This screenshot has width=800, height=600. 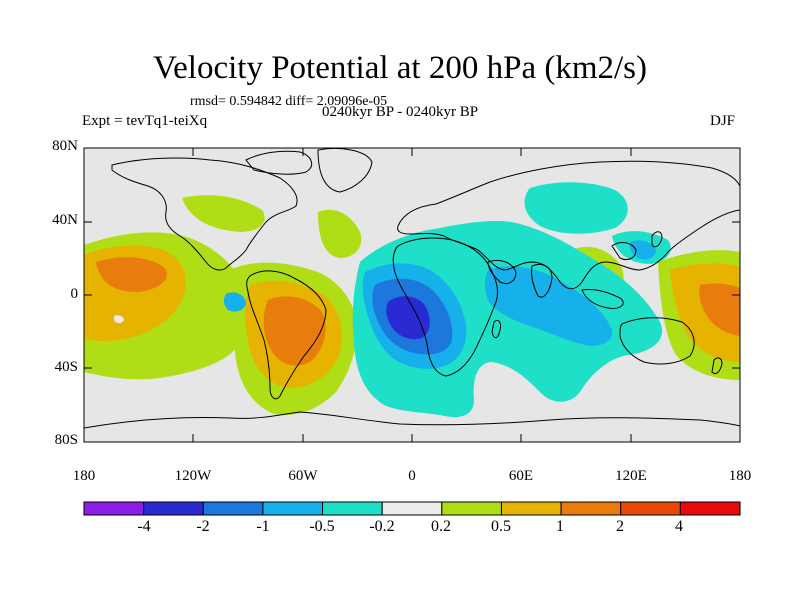 I want to click on lon-label-0: 0, so click(x=412, y=476).